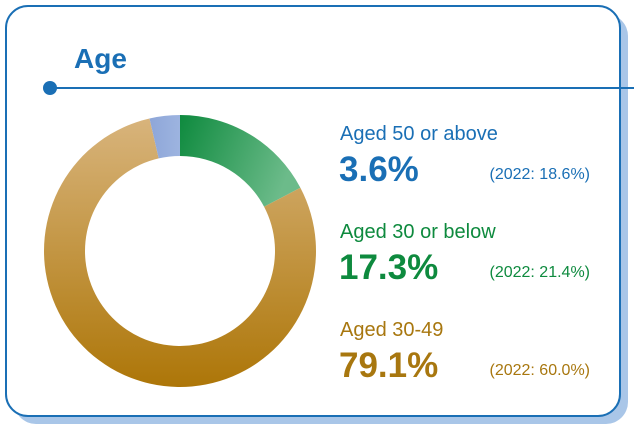  Describe the element at coordinates (418, 232) in the screenshot. I see `legend-label: Aged 30 or below` at that location.